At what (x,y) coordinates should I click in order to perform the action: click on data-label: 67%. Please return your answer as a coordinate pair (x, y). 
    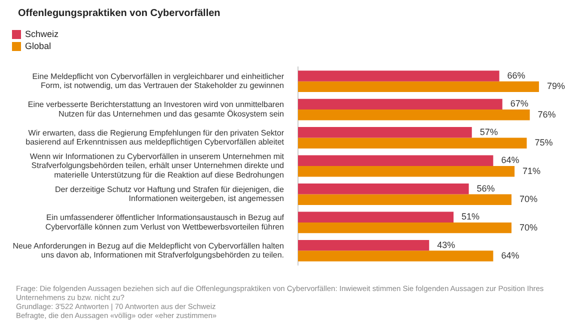
    Looking at the image, I should click on (519, 103).